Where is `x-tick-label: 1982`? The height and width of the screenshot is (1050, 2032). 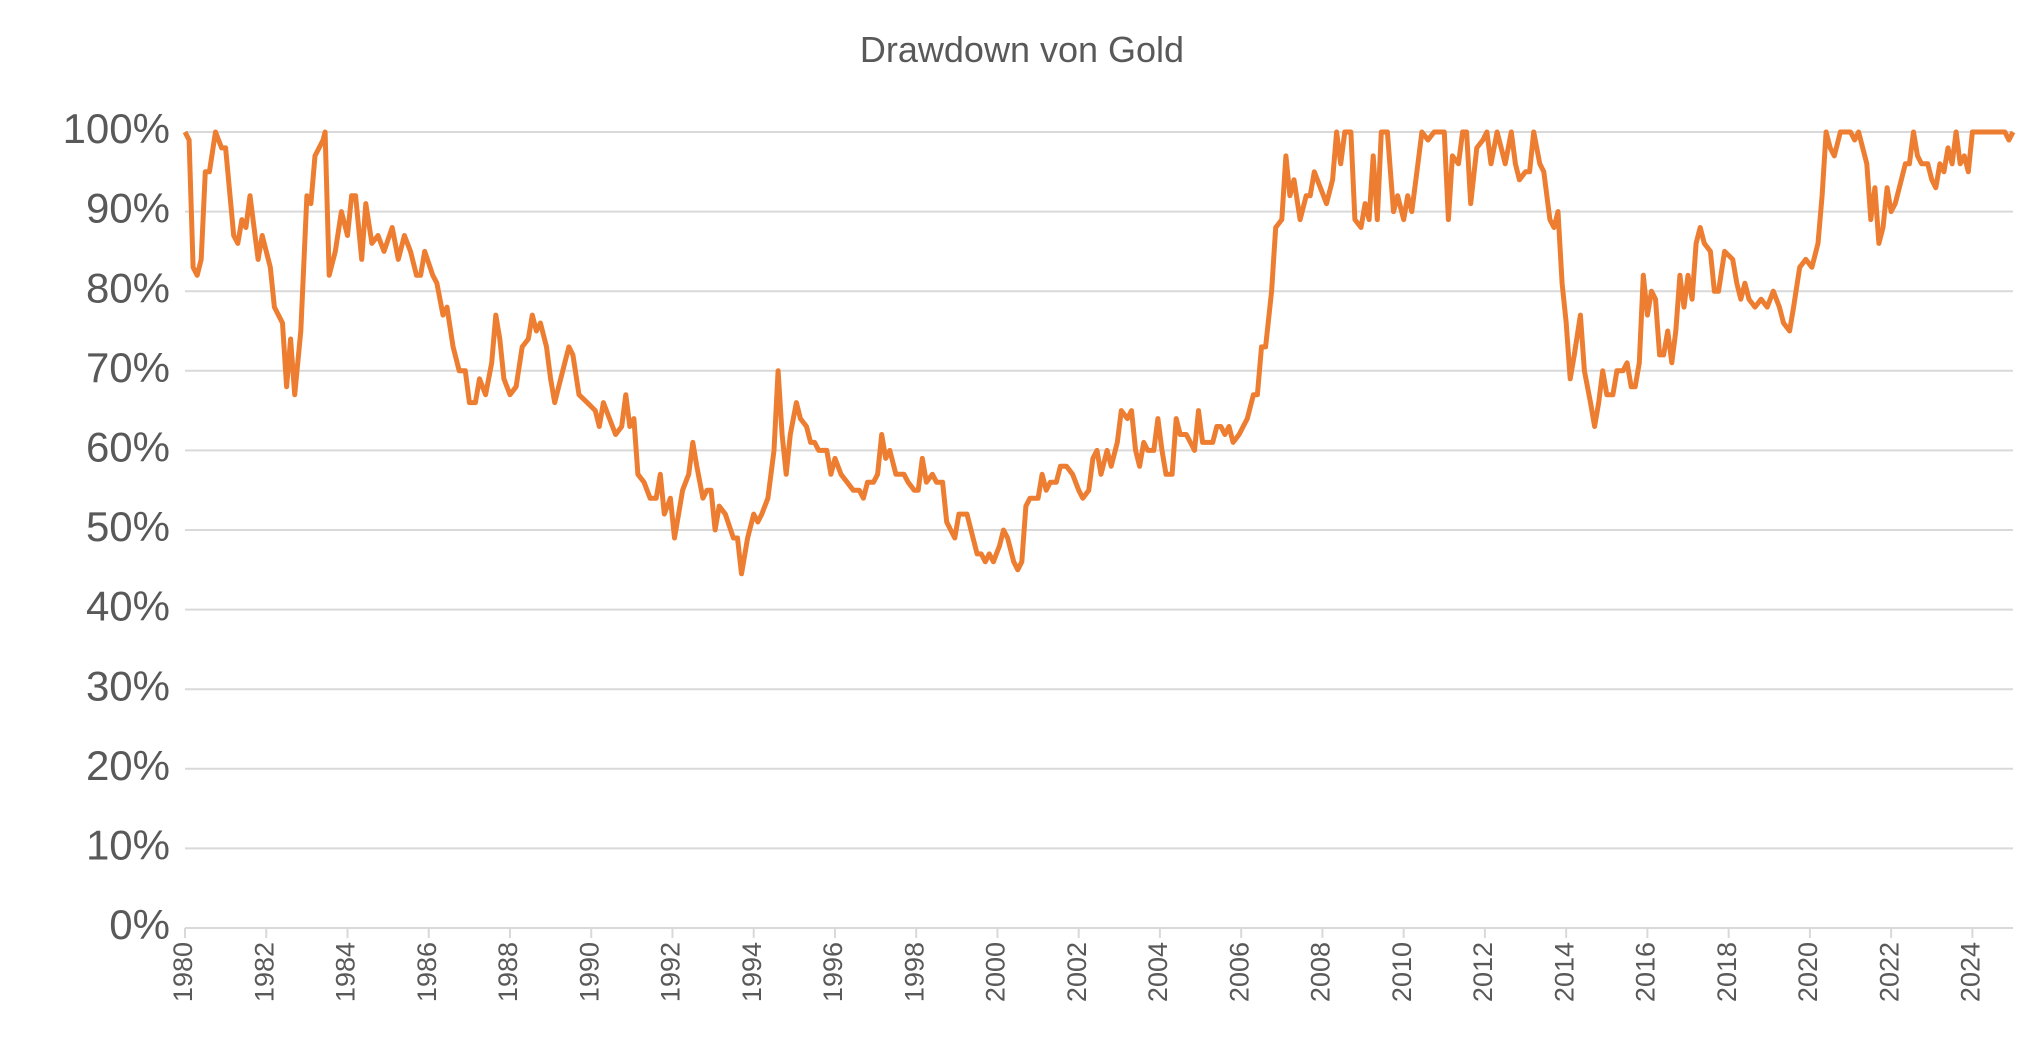 x-tick-label: 1982 is located at coordinates (264, 972).